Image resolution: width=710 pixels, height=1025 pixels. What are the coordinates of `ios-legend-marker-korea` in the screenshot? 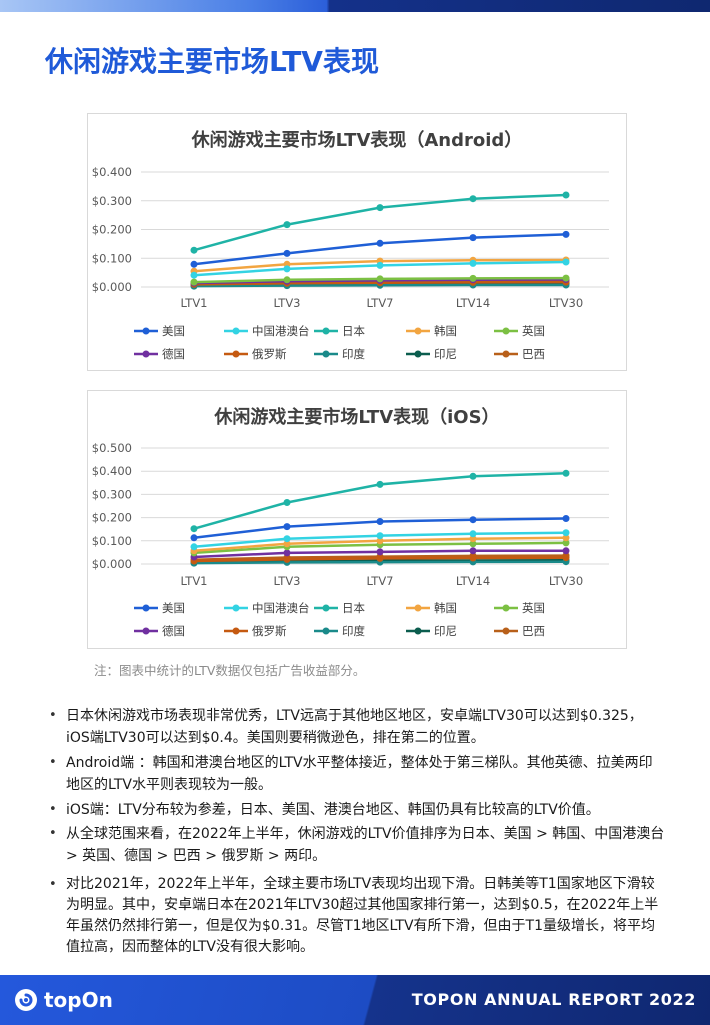 It's located at (418, 608).